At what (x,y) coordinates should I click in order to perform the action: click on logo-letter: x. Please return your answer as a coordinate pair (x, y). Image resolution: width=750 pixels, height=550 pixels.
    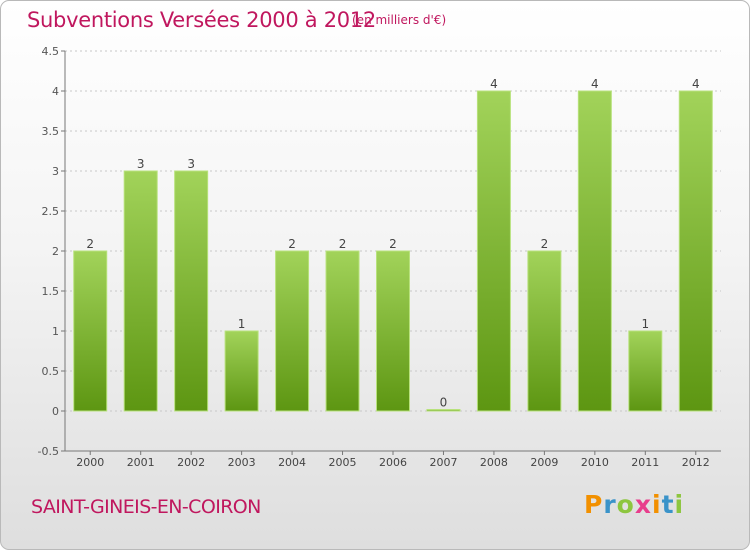
    Looking at the image, I should click on (643, 504).